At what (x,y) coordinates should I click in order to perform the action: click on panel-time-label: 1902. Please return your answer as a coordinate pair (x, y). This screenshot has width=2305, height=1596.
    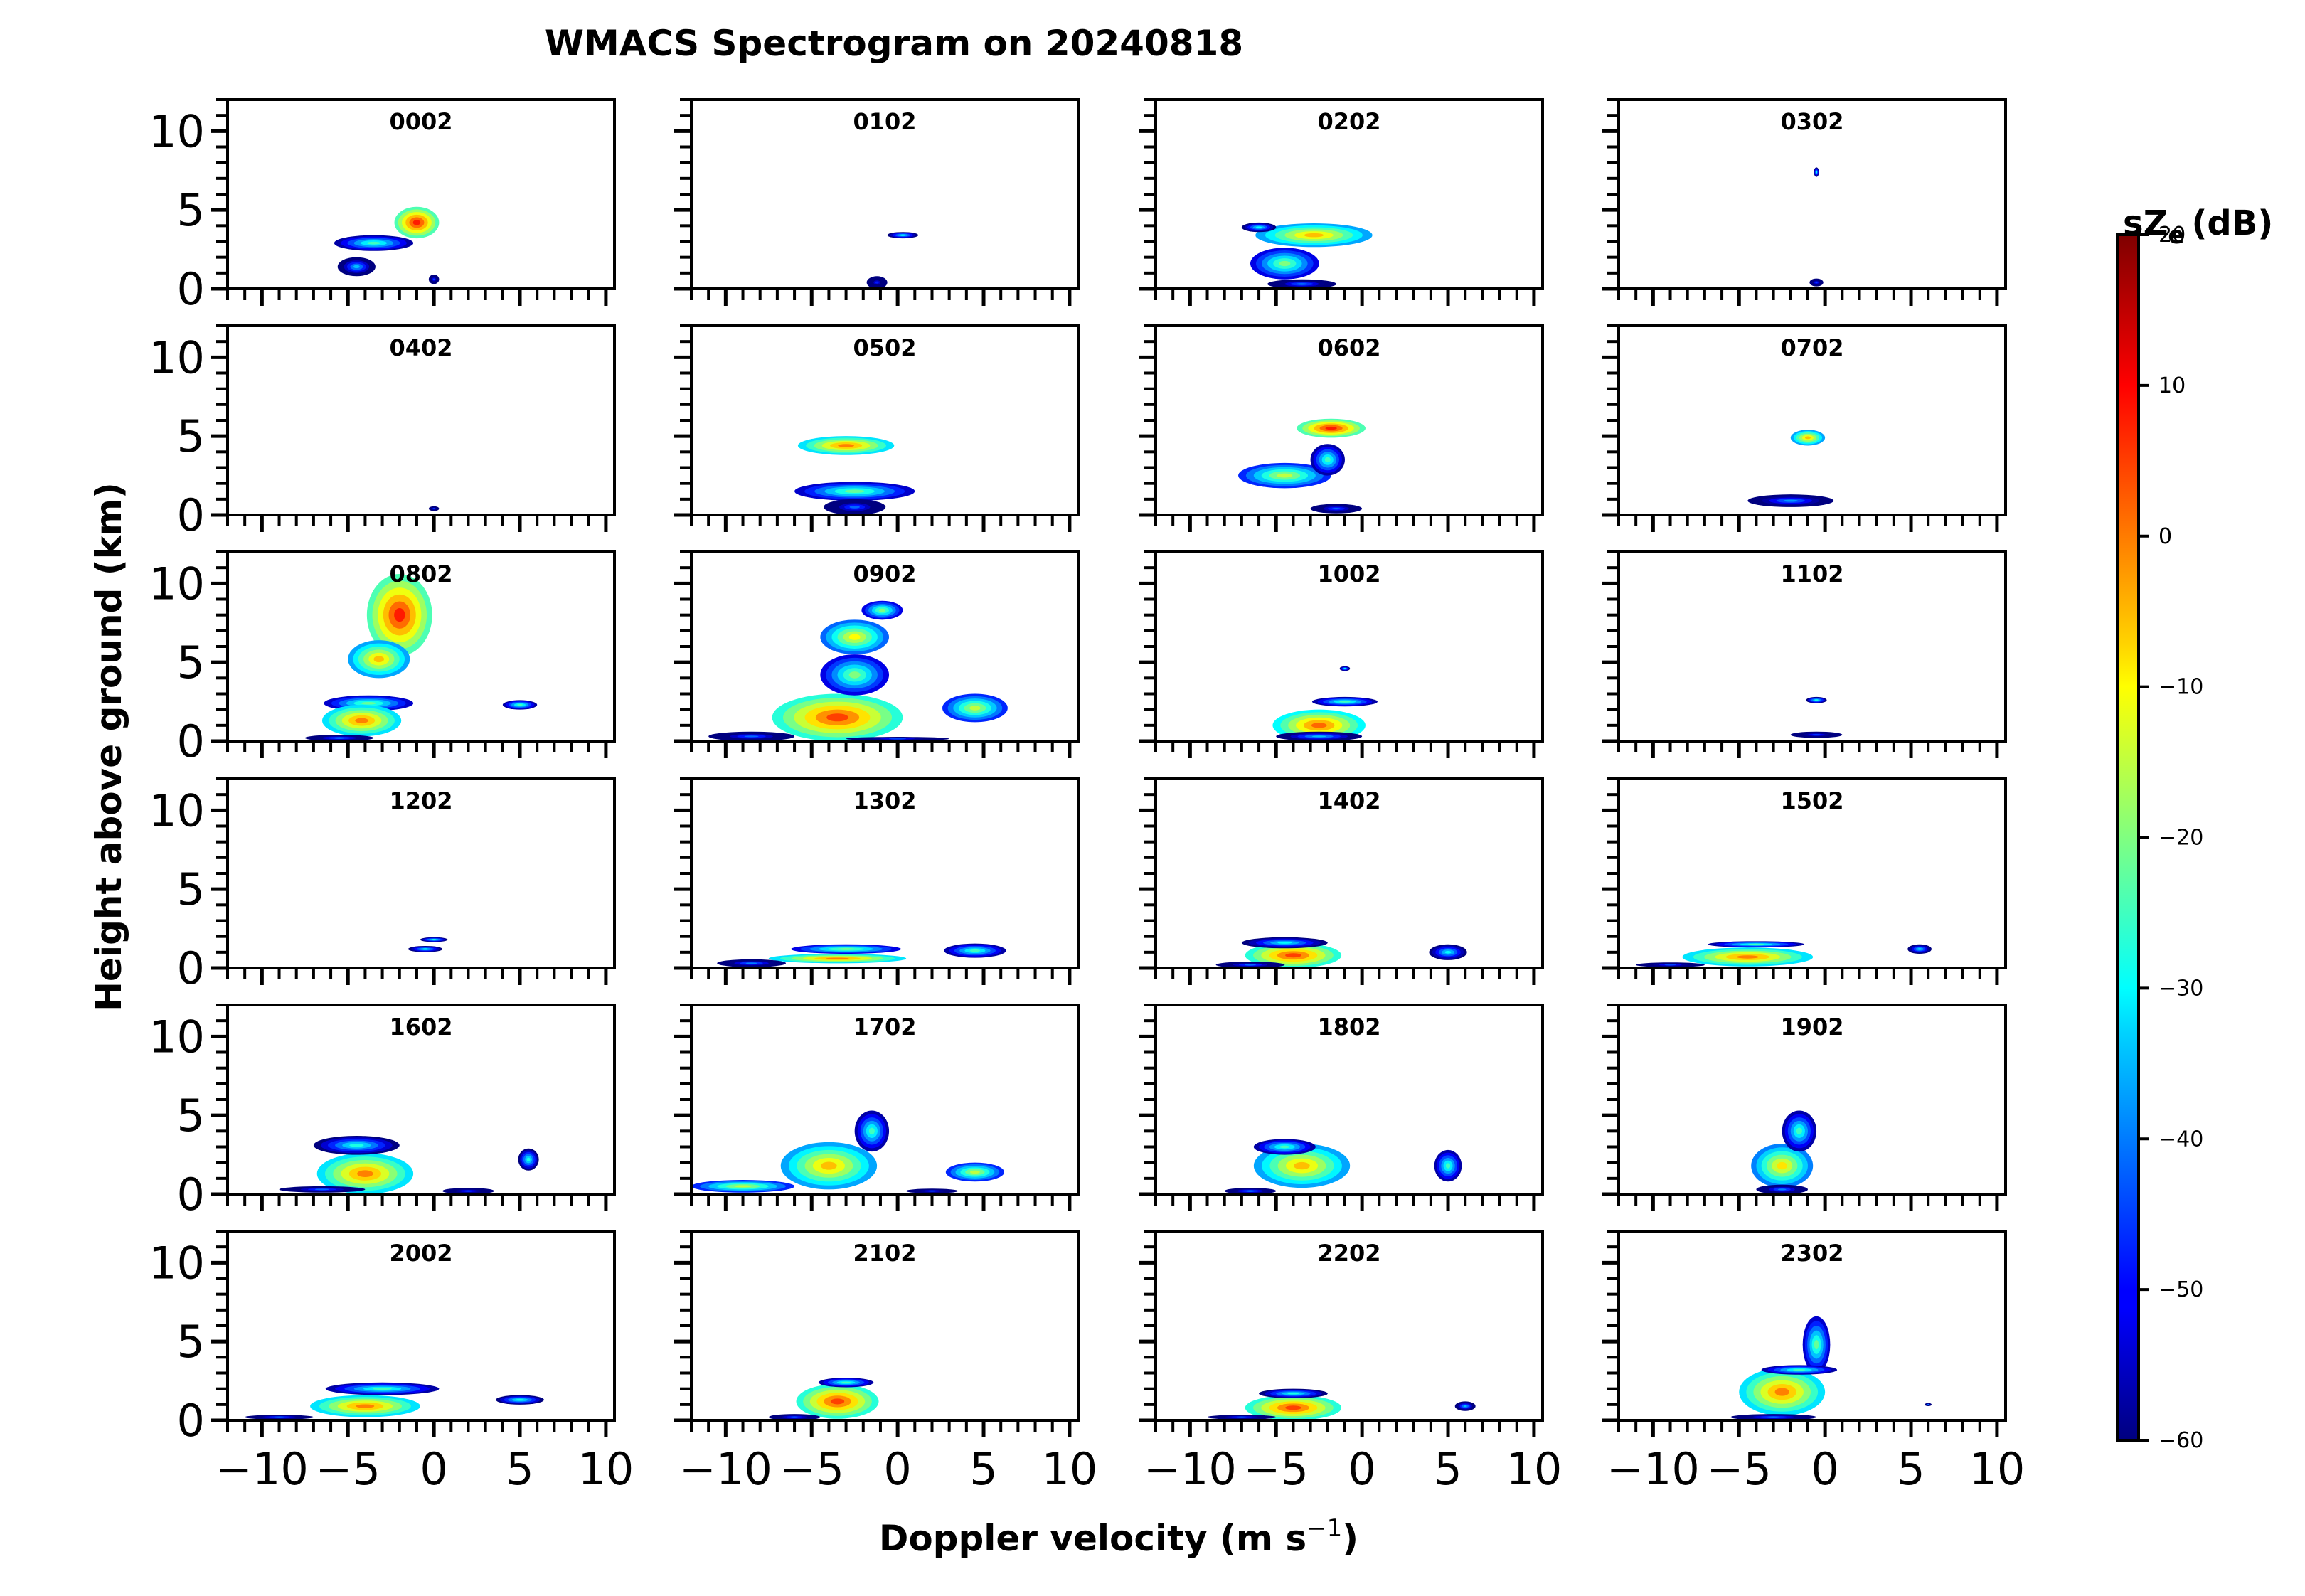
    Looking at the image, I should click on (1812, 1027).